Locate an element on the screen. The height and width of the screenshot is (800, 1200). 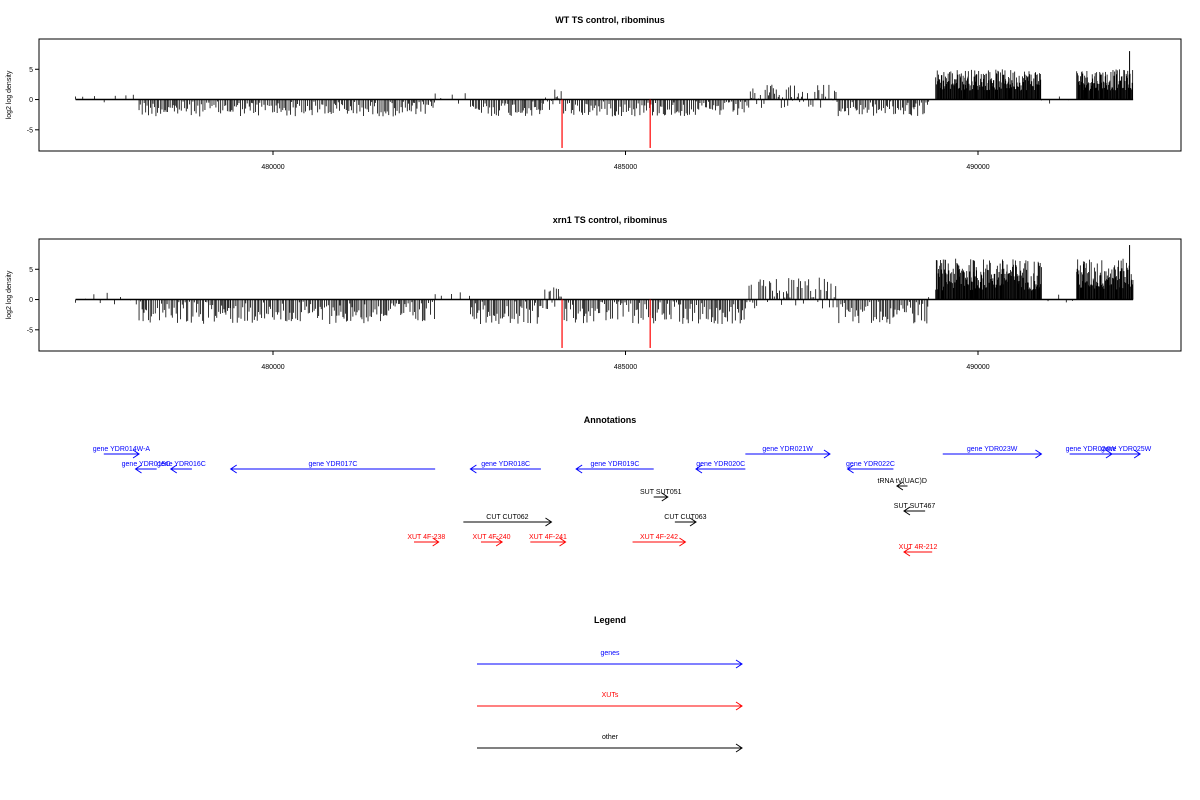
annotation-feature: SUT SUT467 is located at coordinates (915, 509).